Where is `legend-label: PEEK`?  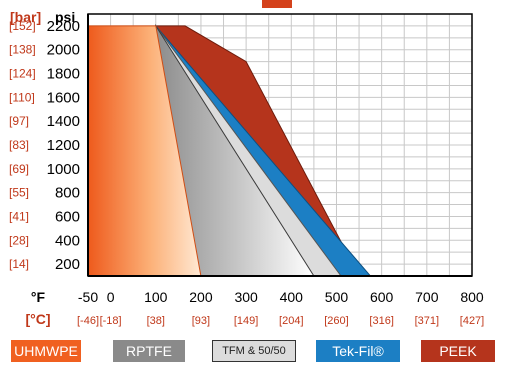
legend-label: PEEK is located at coordinates (458, 351).